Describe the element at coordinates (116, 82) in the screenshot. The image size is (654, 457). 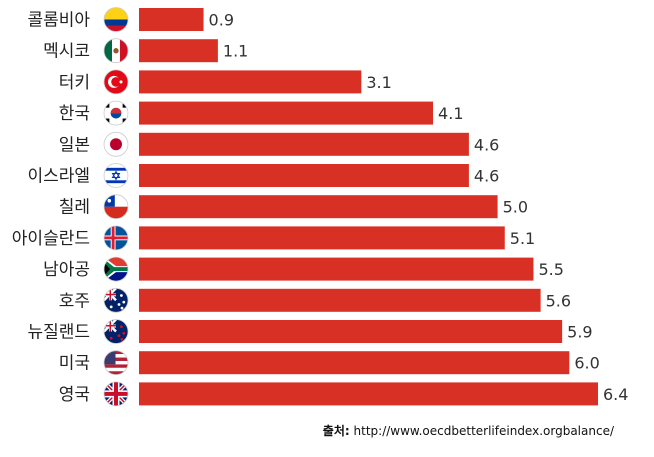
I see `turkey-flag-icon` at that location.